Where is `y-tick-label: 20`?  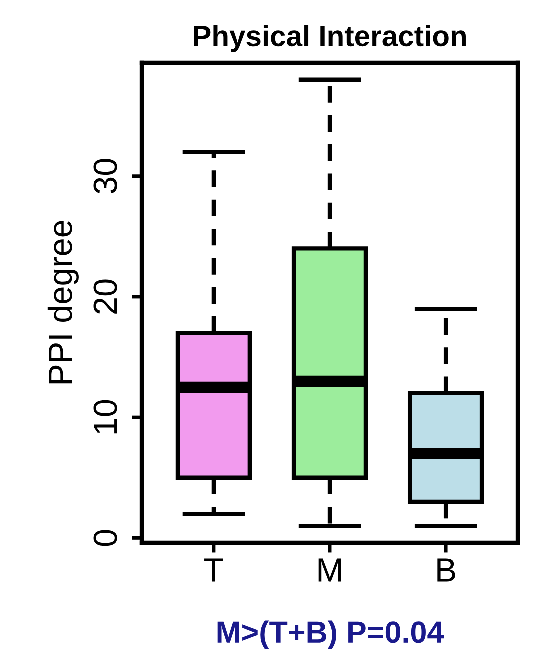 y-tick-label: 20 is located at coordinates (106, 297).